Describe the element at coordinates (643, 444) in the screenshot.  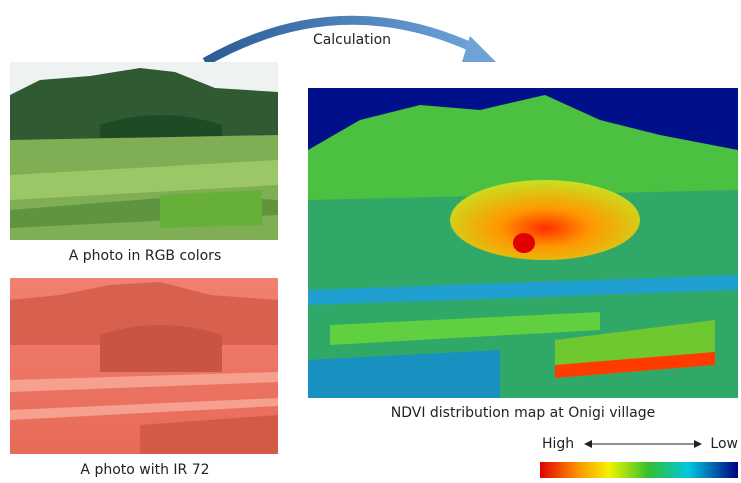
I see `legend-arrow` at that location.